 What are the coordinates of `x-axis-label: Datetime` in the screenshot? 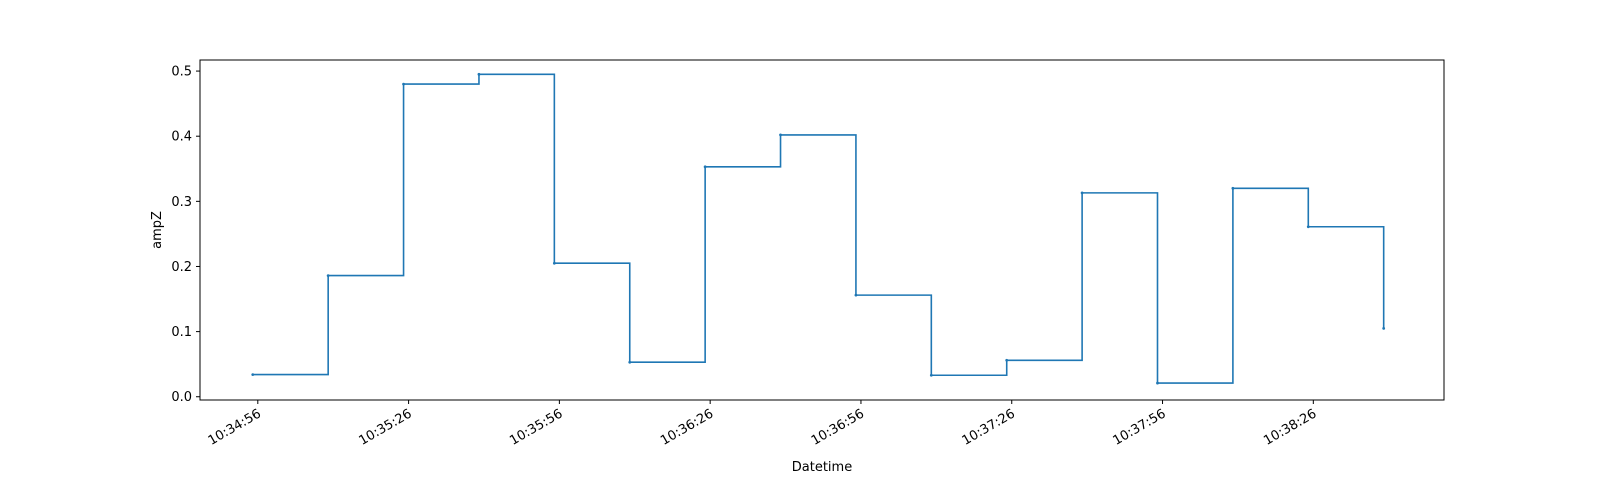 It's located at (822, 467).